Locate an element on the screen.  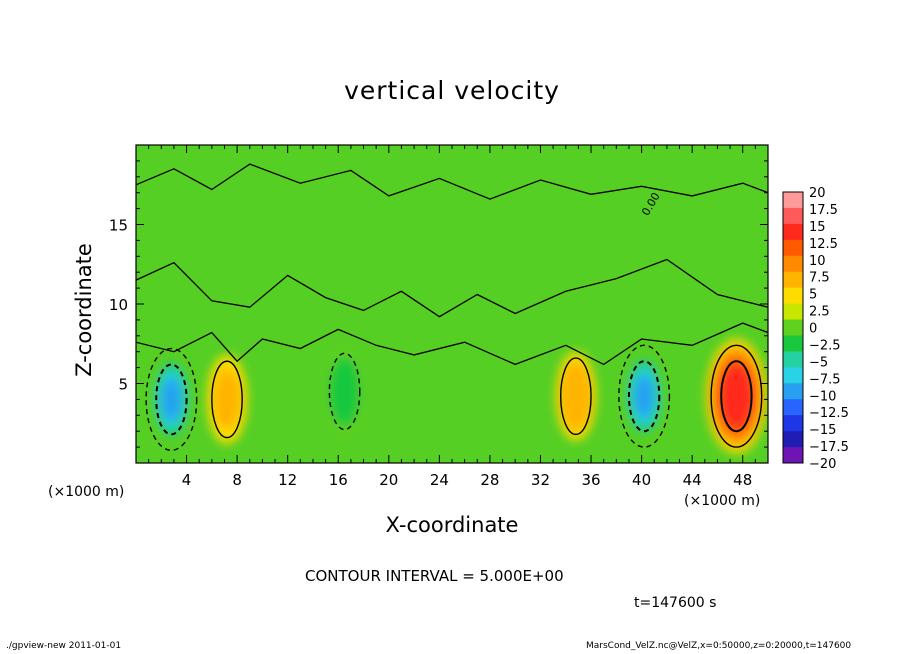
x-tick-label: 32 is located at coordinates (540, 480).